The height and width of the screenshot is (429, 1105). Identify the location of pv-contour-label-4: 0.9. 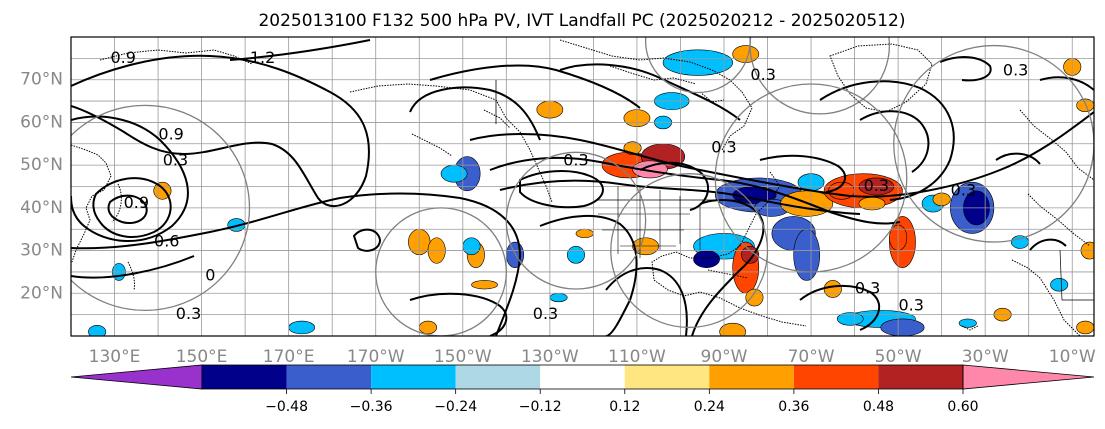
(136, 202).